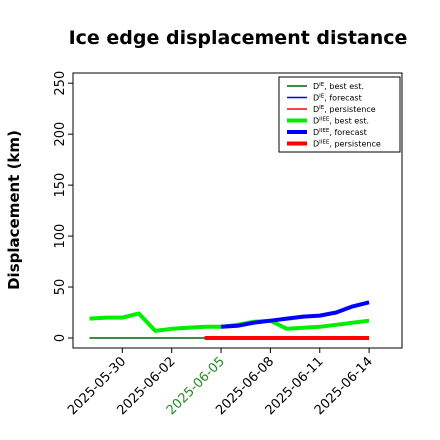 This screenshot has height=440, width=440. What do you see at coordinates (344, 109) in the screenshot?
I see `legend-label-2: DIE, persistence` at bounding box center [344, 109].